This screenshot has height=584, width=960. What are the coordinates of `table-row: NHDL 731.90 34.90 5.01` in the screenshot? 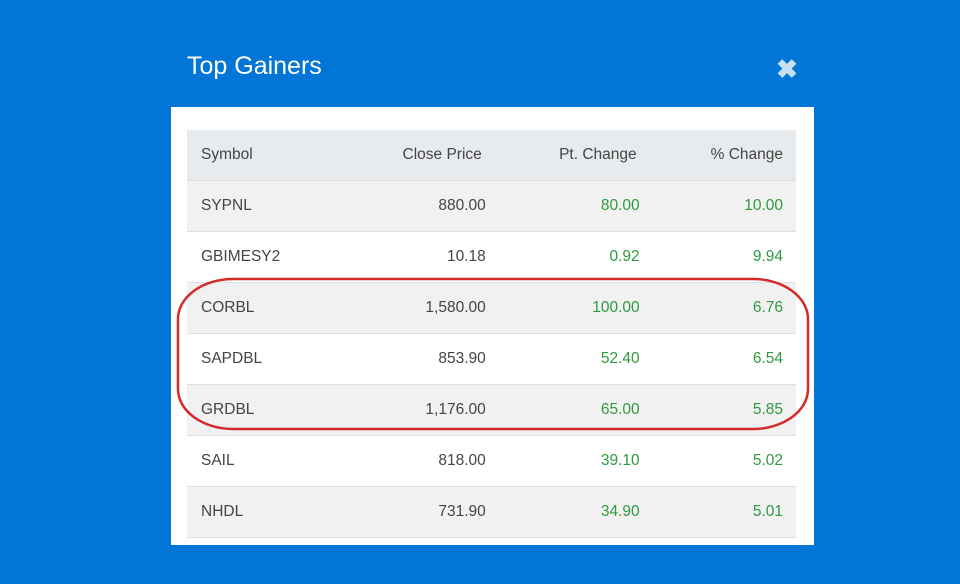 It's located at (491, 512).